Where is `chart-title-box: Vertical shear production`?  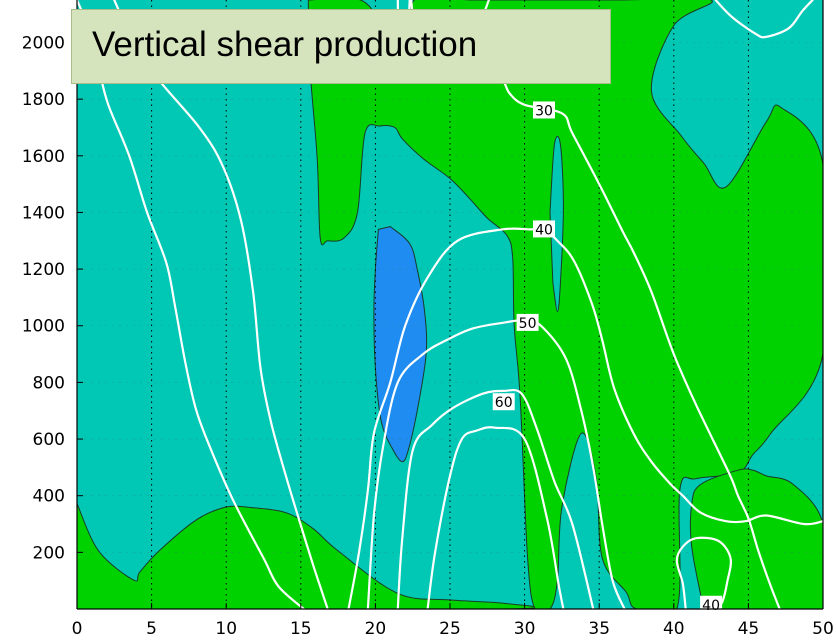 chart-title-box: Vertical shear production is located at coordinates (341, 46).